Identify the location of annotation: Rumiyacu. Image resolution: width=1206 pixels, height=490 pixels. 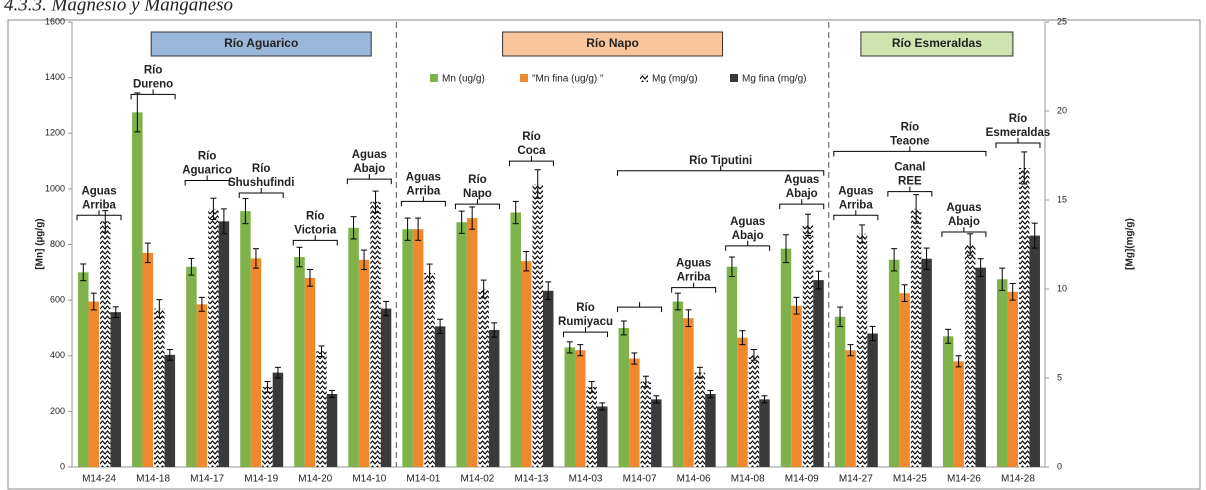
(585, 322).